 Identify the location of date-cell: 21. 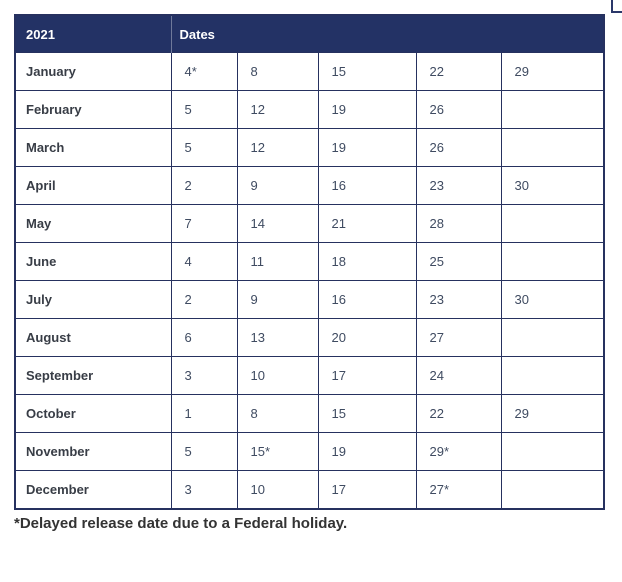
(367, 223).